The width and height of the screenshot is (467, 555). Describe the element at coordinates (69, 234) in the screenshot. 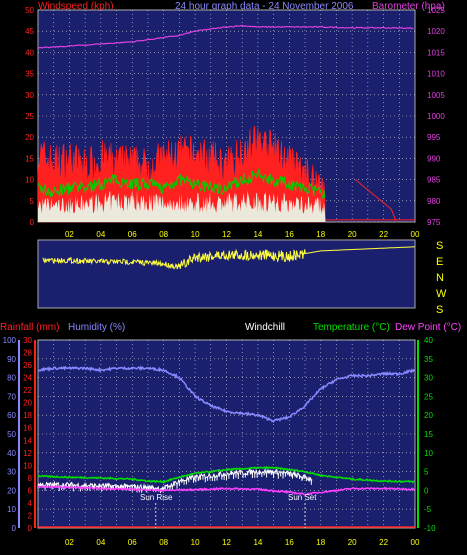

I see `wind-x-tick-label: 02` at that location.